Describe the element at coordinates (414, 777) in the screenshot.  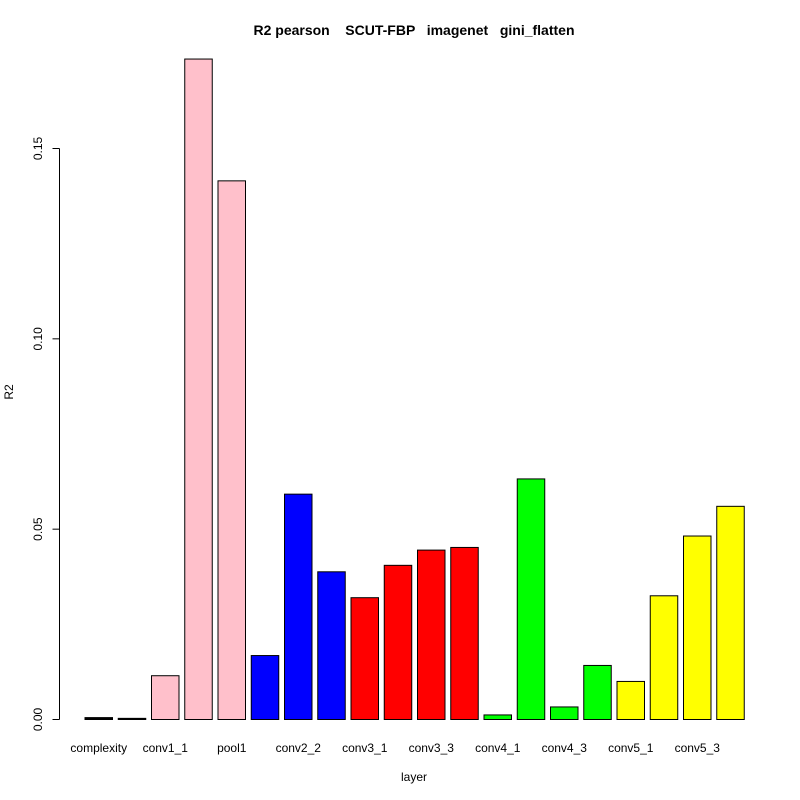
I see `x-axis-label: layer` at that location.